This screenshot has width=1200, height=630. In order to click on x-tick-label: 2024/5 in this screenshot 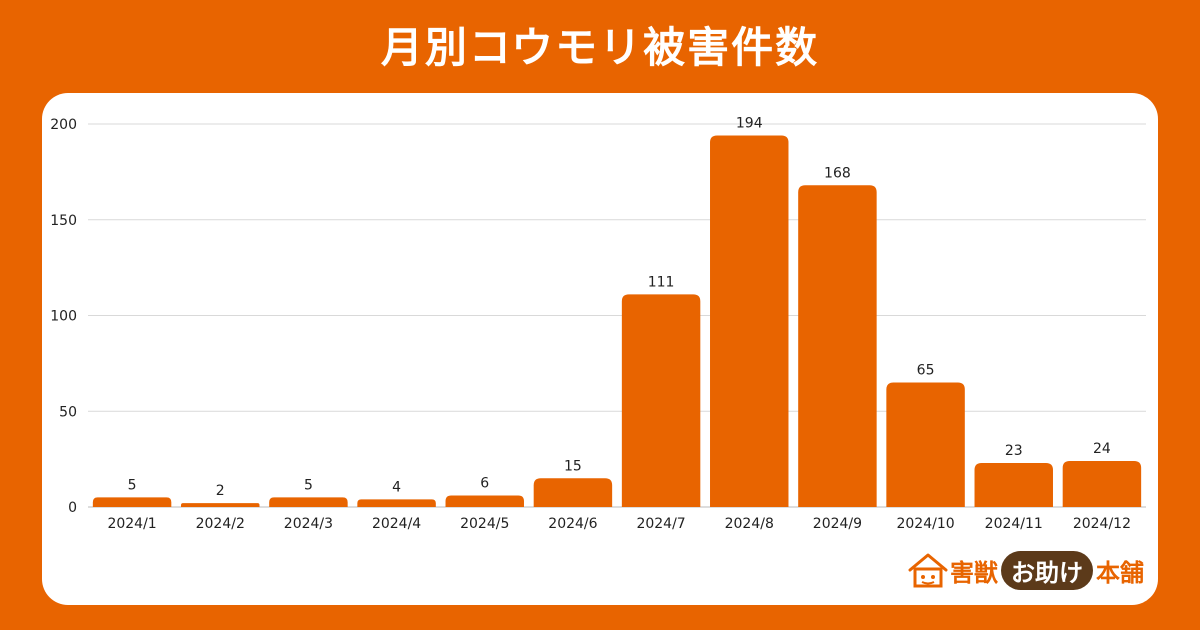, I will do `click(484, 524)`.